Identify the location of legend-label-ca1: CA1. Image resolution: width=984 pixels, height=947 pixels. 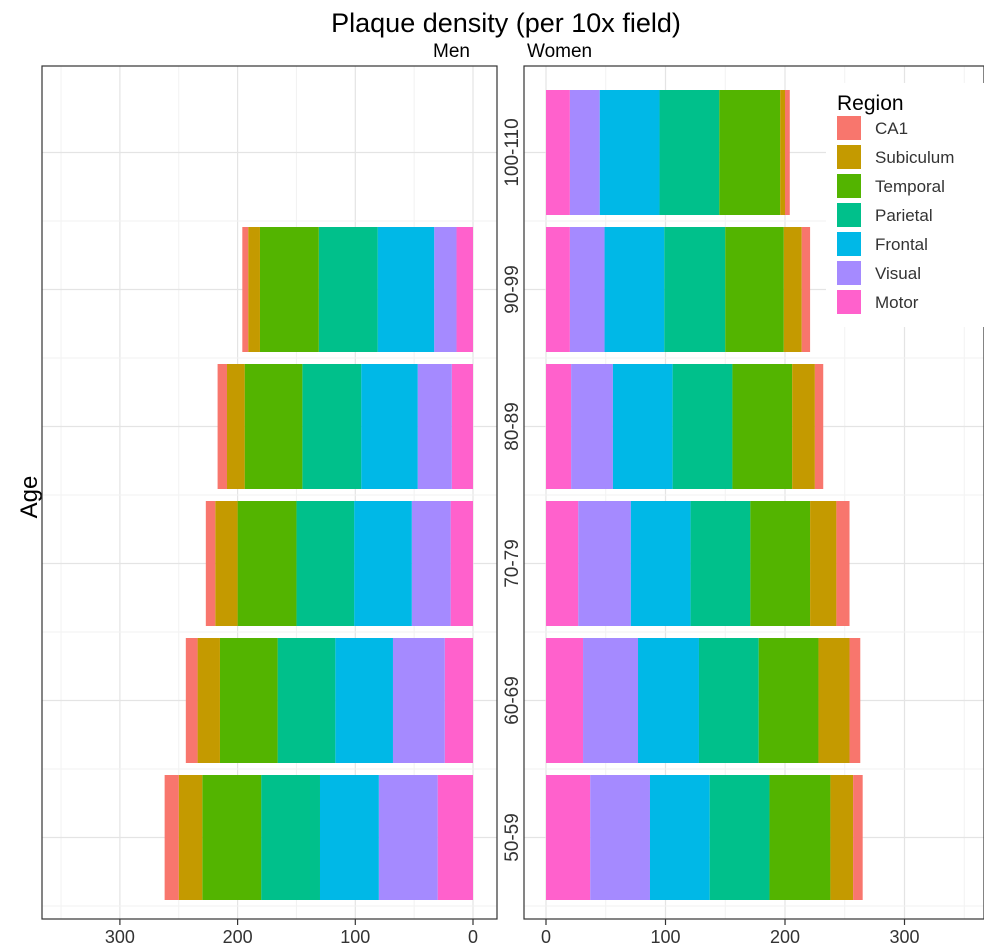
(891, 128).